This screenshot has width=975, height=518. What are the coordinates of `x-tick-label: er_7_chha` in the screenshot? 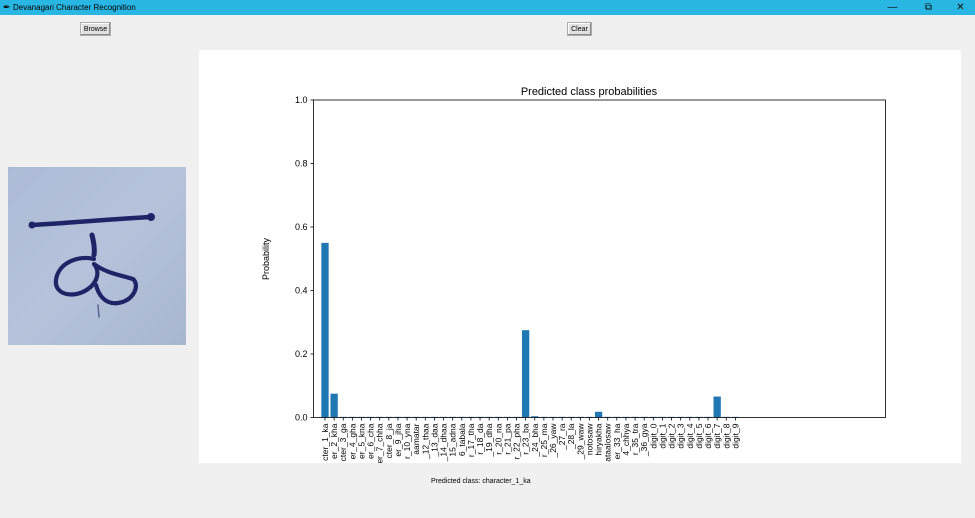 It's located at (380, 443).